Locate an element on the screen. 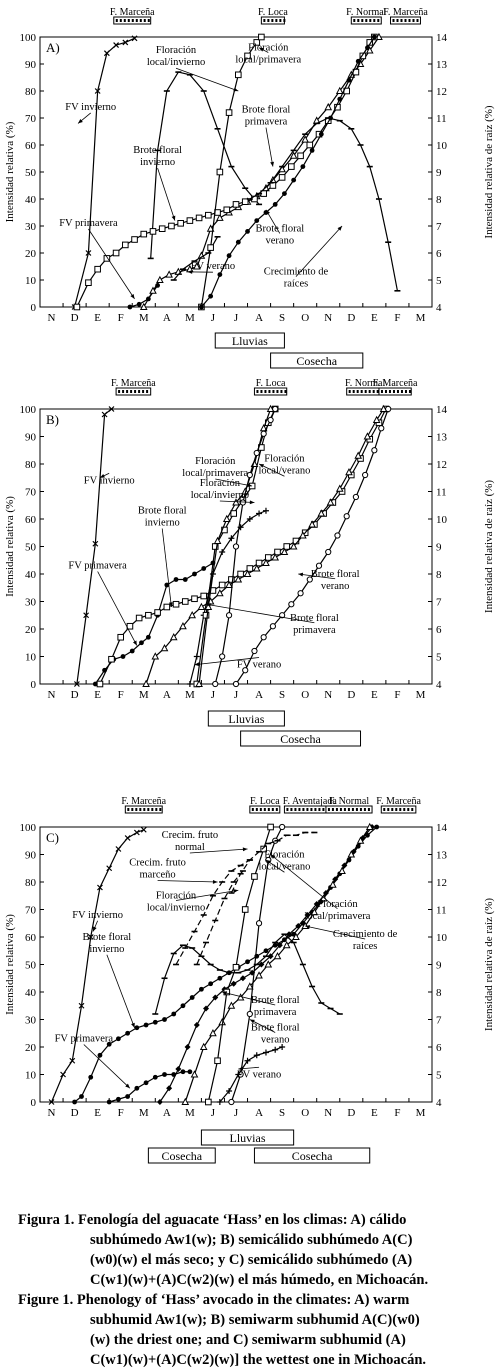  x-tick-label-j: J is located at coordinates (236, 1113).